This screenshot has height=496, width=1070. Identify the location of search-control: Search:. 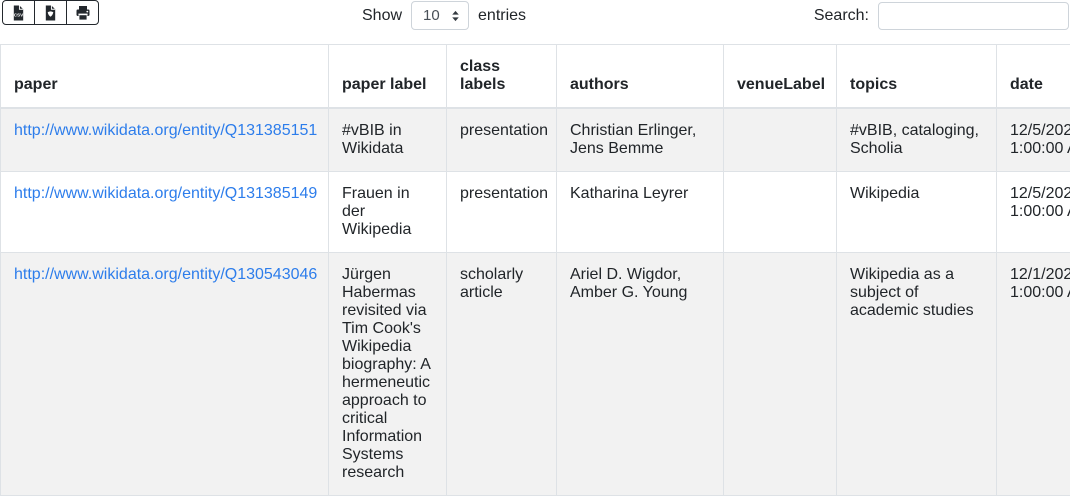
(941, 16).